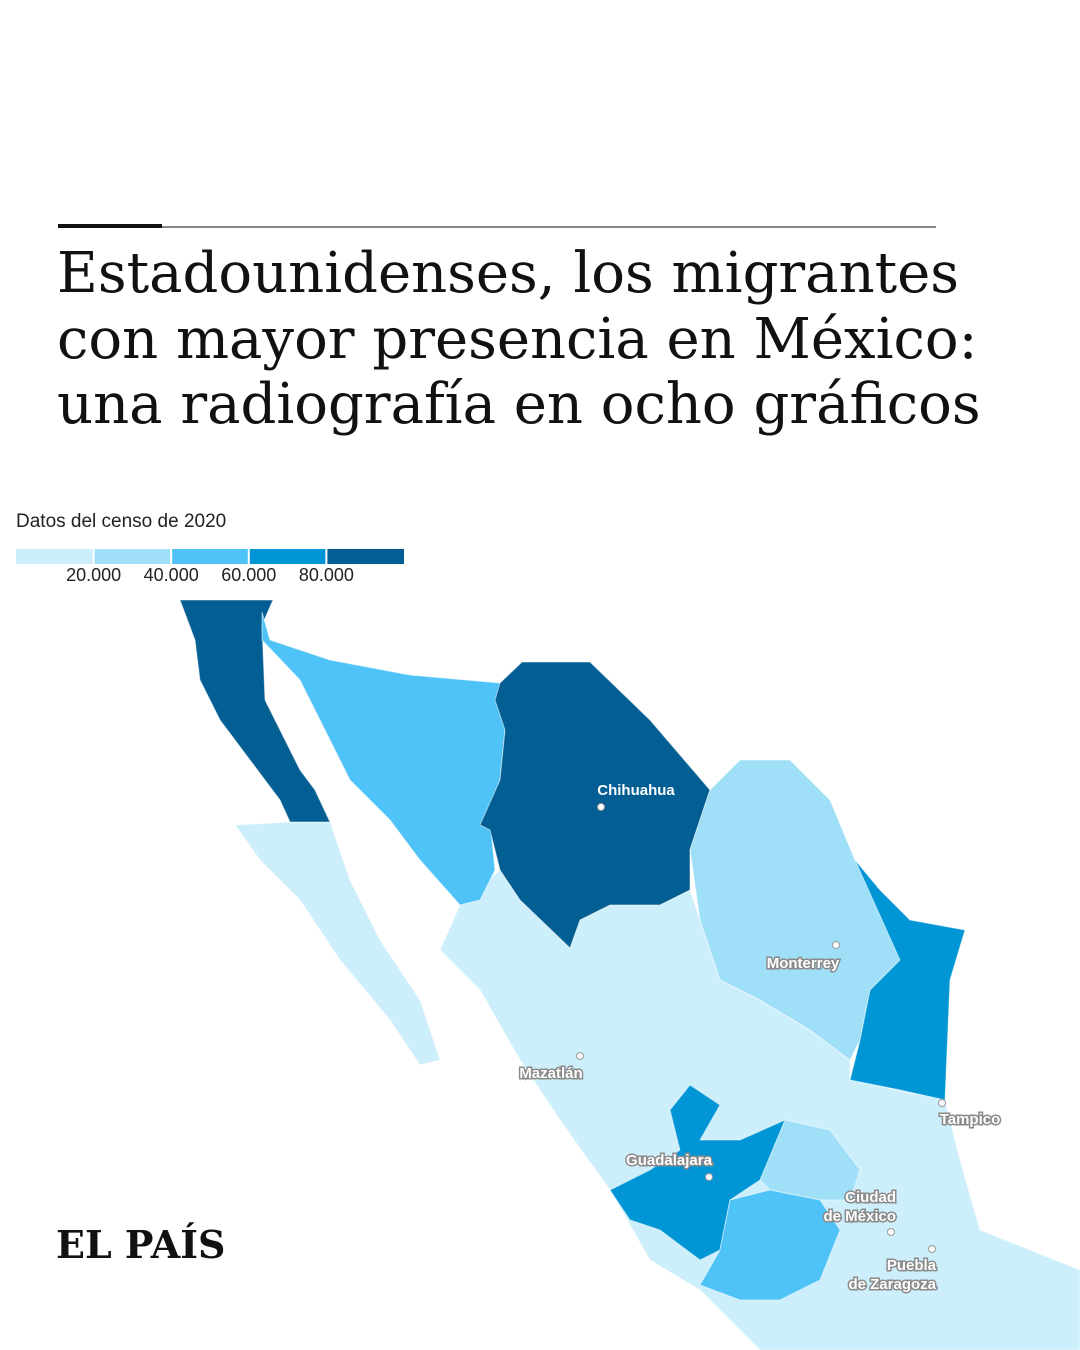 This screenshot has height=1350, width=1080. I want to click on legend-tick-label: 20.000, so click(93, 575).